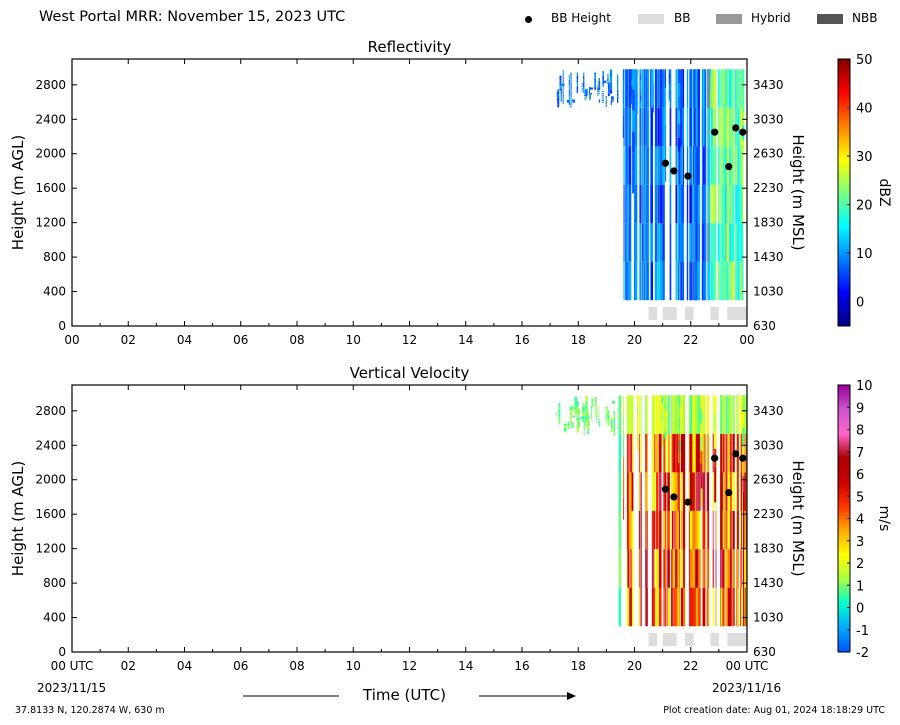 The image size is (900, 725). What do you see at coordinates (768, 411) in the screenshot?
I see `y2-tick-label: 3430` at bounding box center [768, 411].